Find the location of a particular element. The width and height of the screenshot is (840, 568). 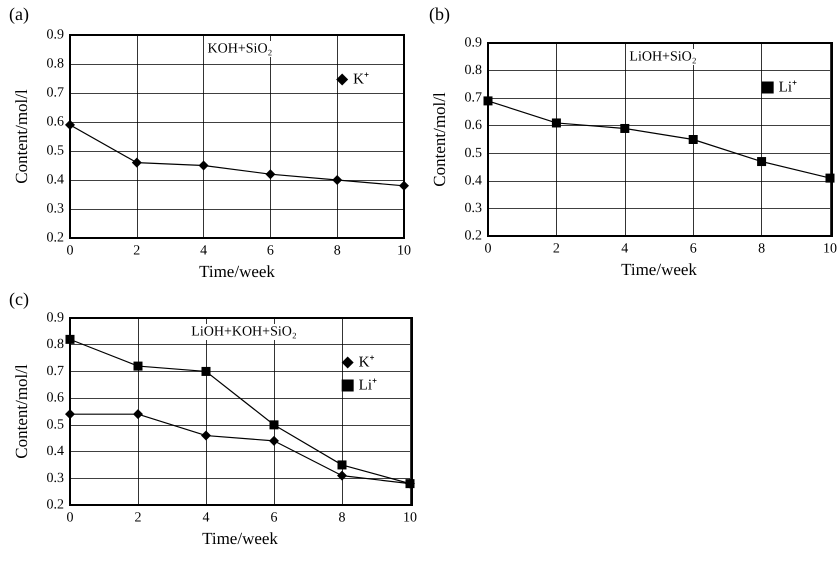

annotation: KOH+SiO₂ is located at coordinates (240, 49).